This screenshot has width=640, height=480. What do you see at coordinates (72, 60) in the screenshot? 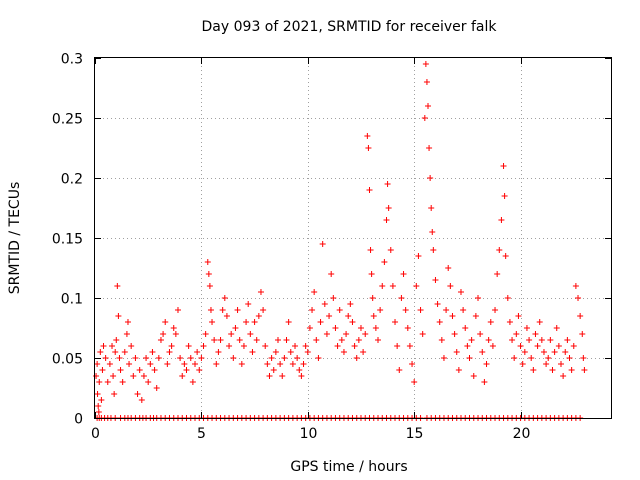
I see `y-tick-label: 0.3` at bounding box center [72, 60].